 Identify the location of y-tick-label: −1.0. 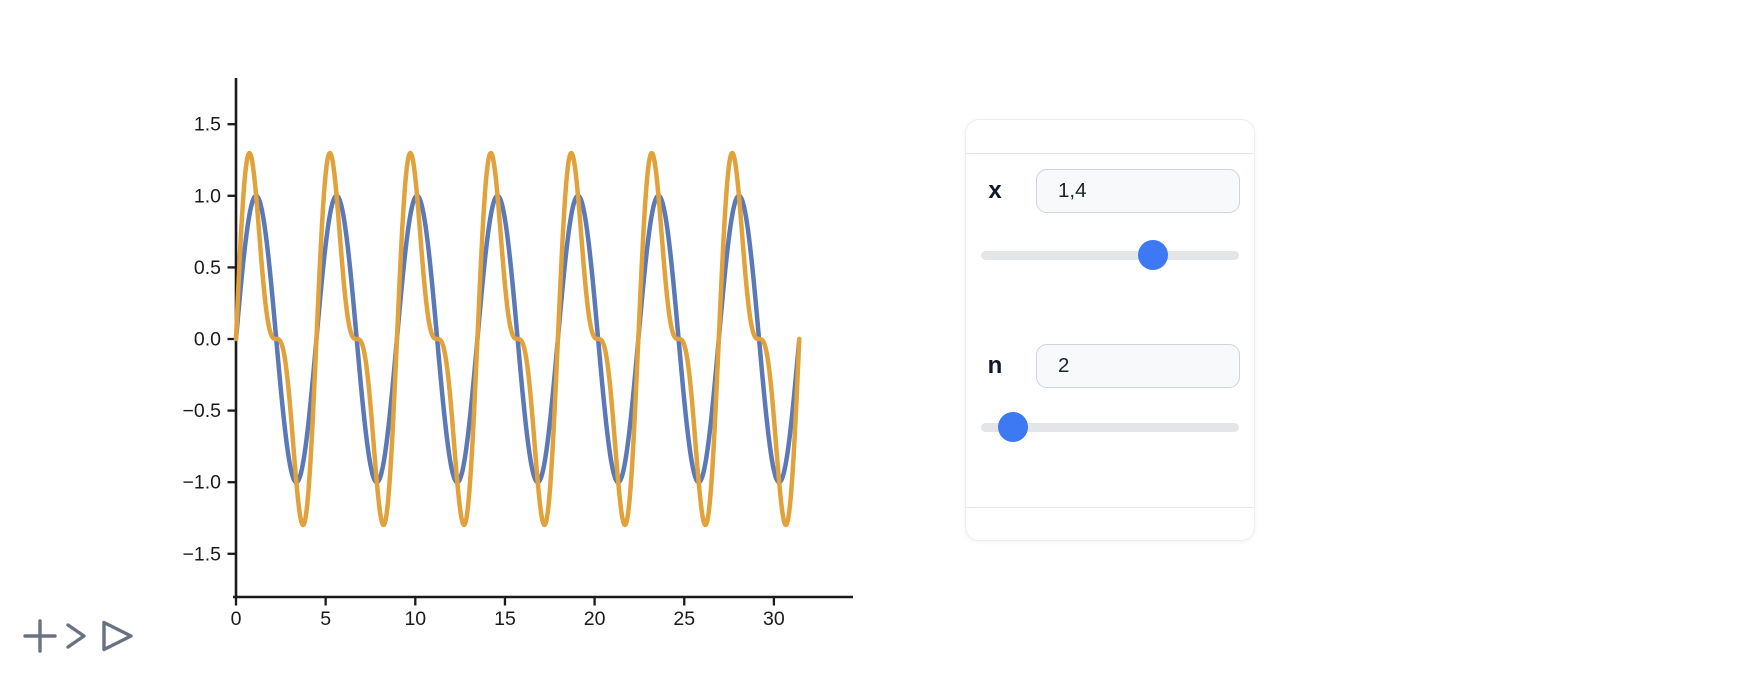
(202, 483).